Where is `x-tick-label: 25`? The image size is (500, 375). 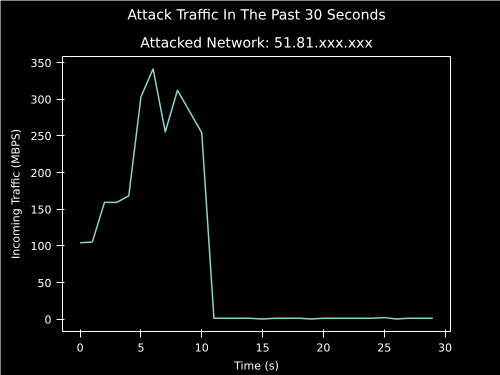
x-tick-label: 25 is located at coordinates (384, 348).